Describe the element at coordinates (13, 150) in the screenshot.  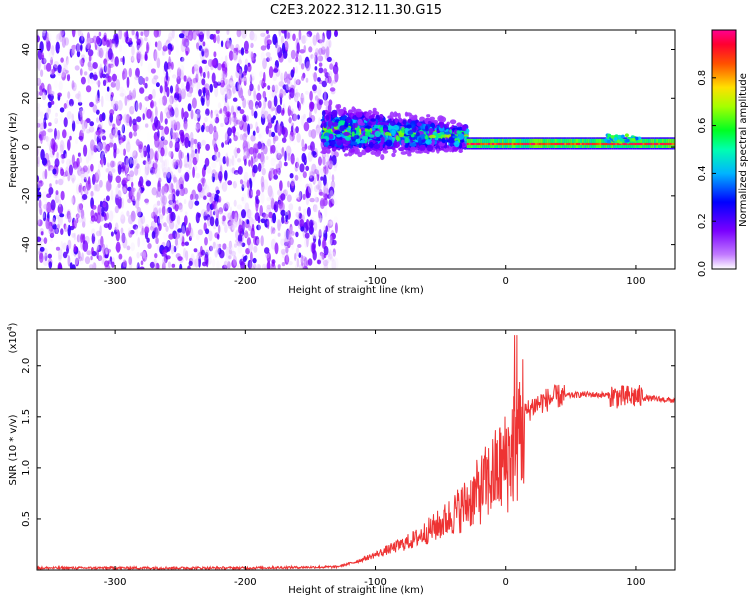
I see `spectrogram-y-label: Frequency (Hz)` at that location.